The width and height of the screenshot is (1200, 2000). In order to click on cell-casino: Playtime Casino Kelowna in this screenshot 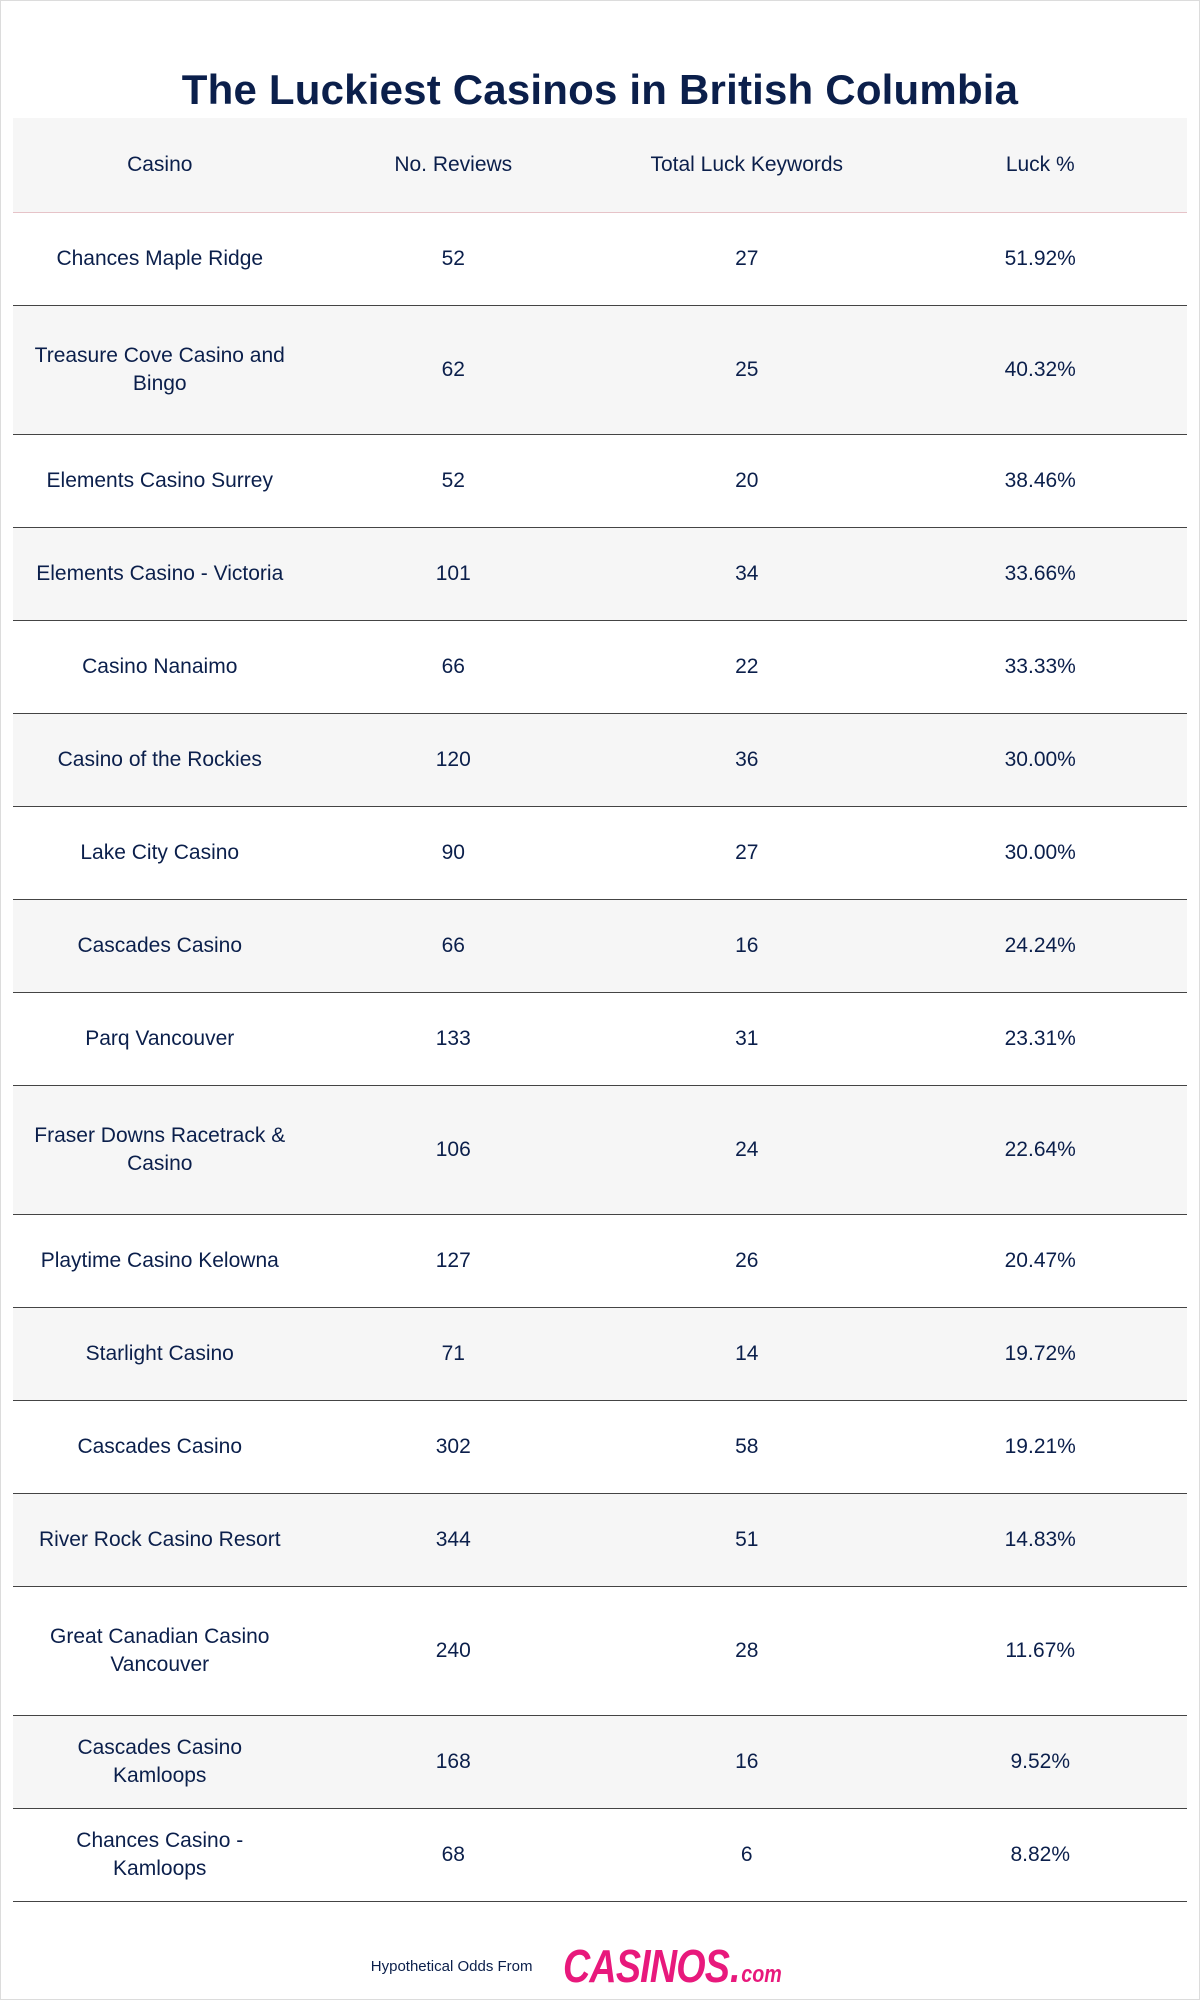, I will do `click(160, 1261)`.